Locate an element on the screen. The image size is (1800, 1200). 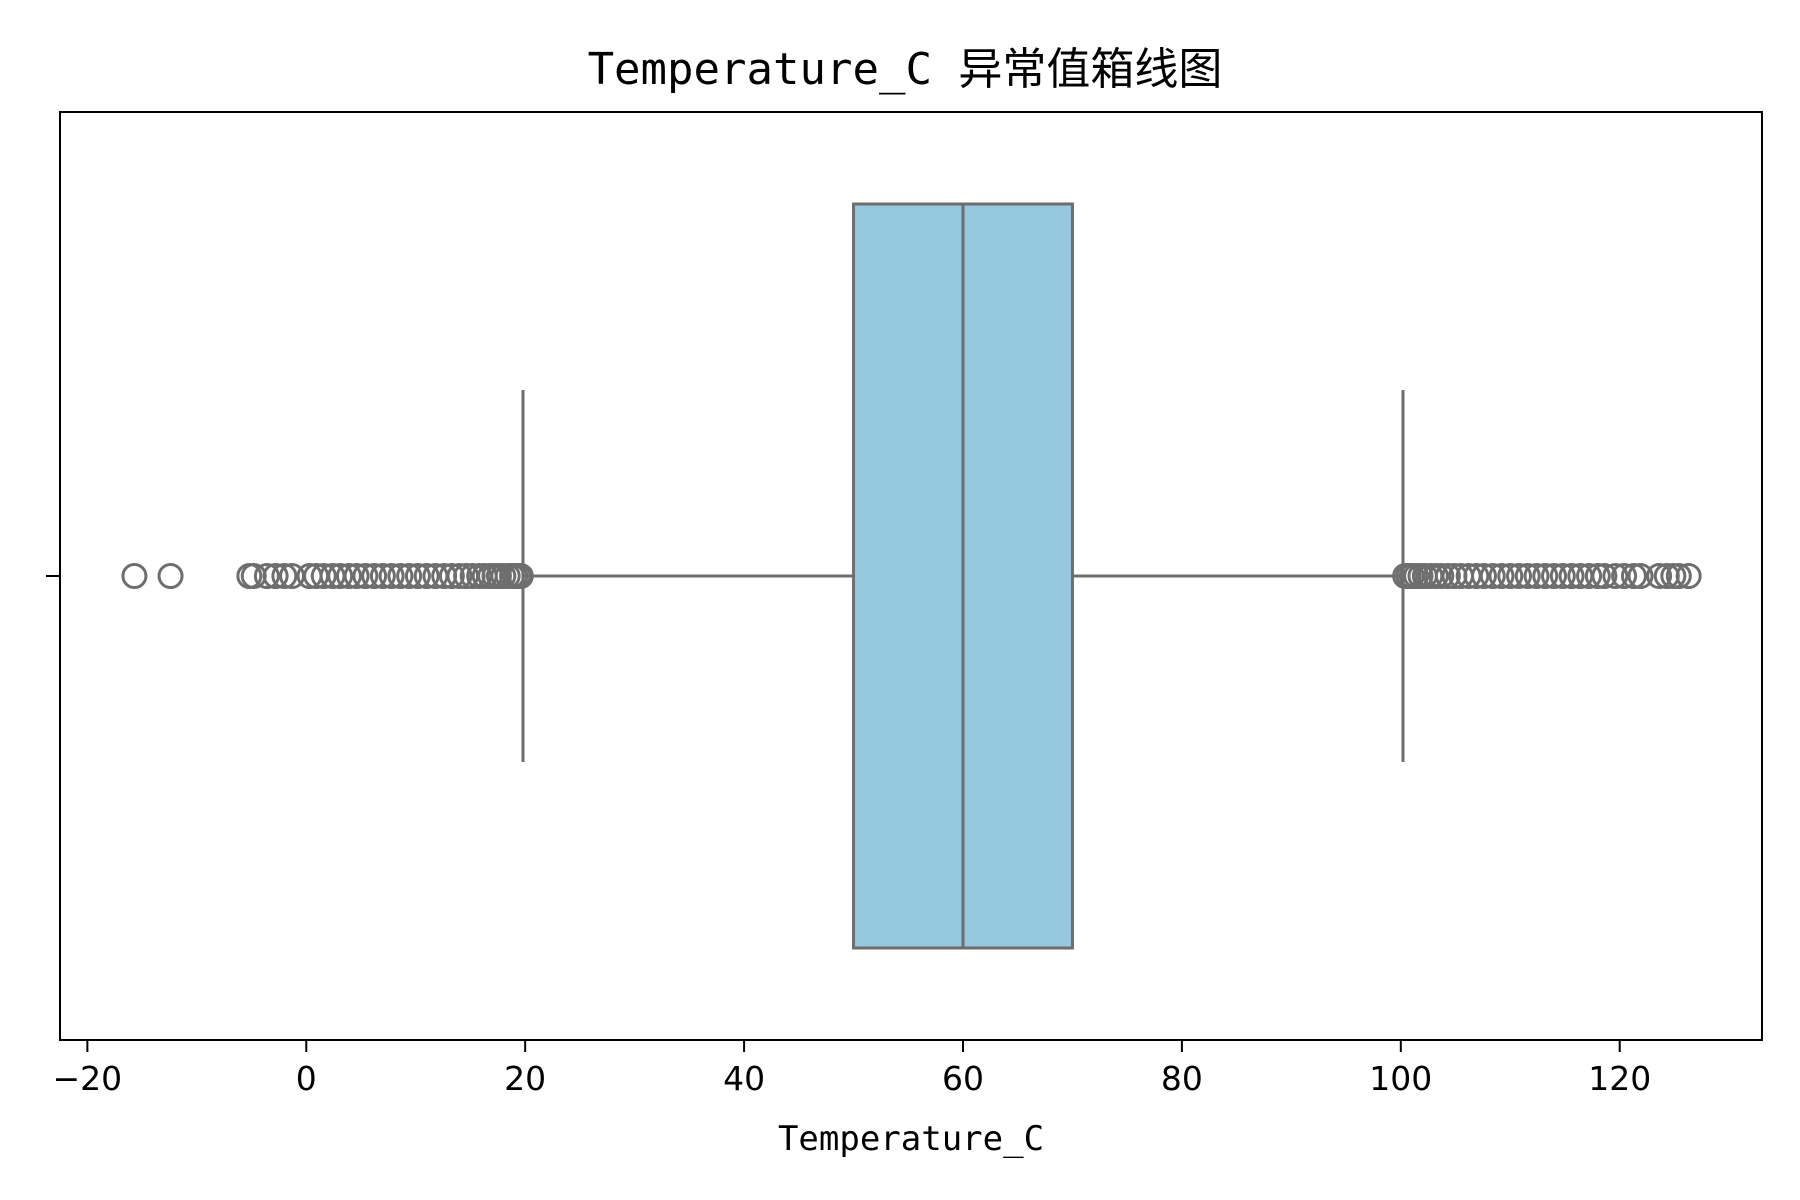
x-tick-label: 80 is located at coordinates (1182, 1078).